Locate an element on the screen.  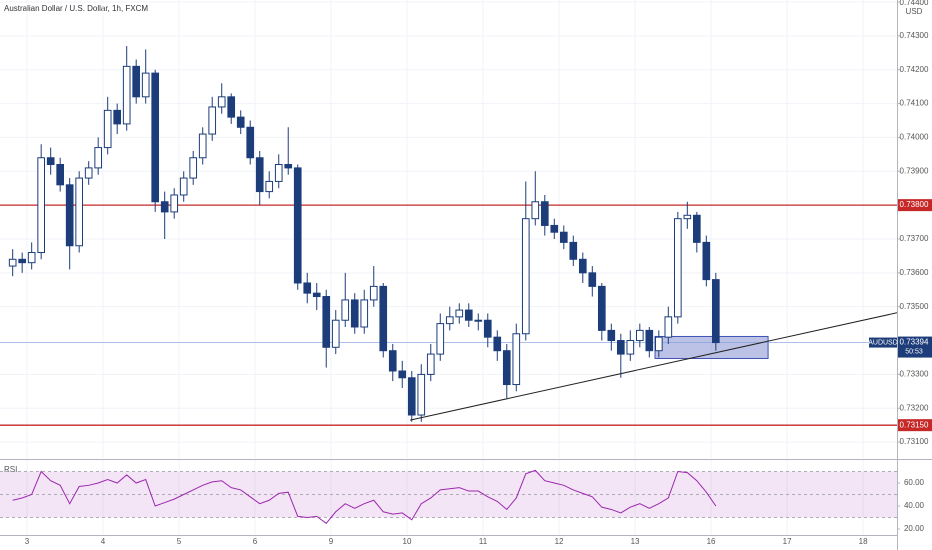
price-label-box is located at coordinates (915, 205).